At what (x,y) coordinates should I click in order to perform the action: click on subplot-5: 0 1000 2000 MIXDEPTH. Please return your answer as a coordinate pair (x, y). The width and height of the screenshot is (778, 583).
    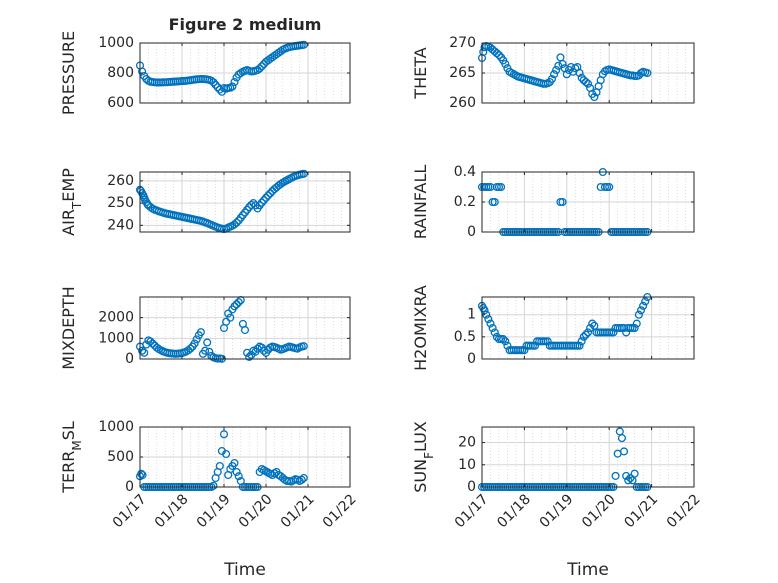
    Looking at the image, I should click on (205, 328).